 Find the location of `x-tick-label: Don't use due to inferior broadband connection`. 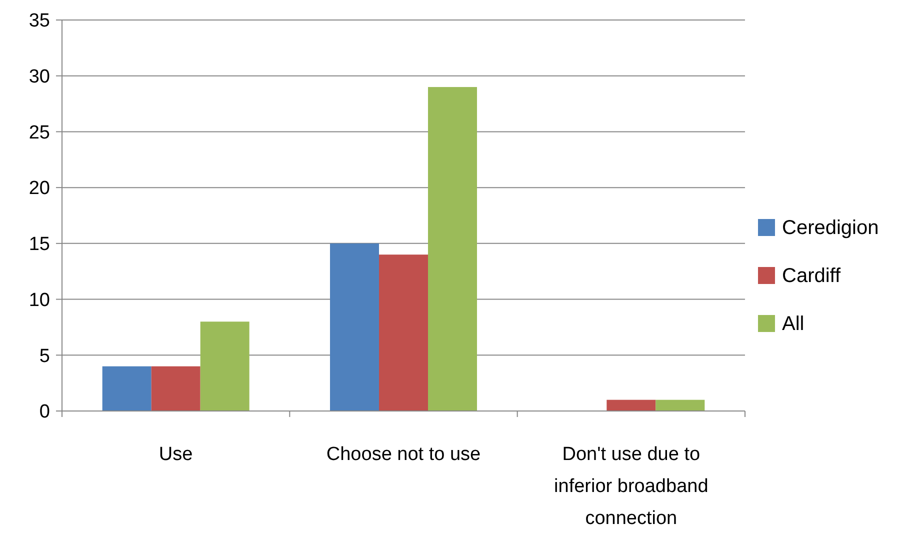

x-tick-label: Don't use due to inferior broadband connection is located at coordinates (631, 486).